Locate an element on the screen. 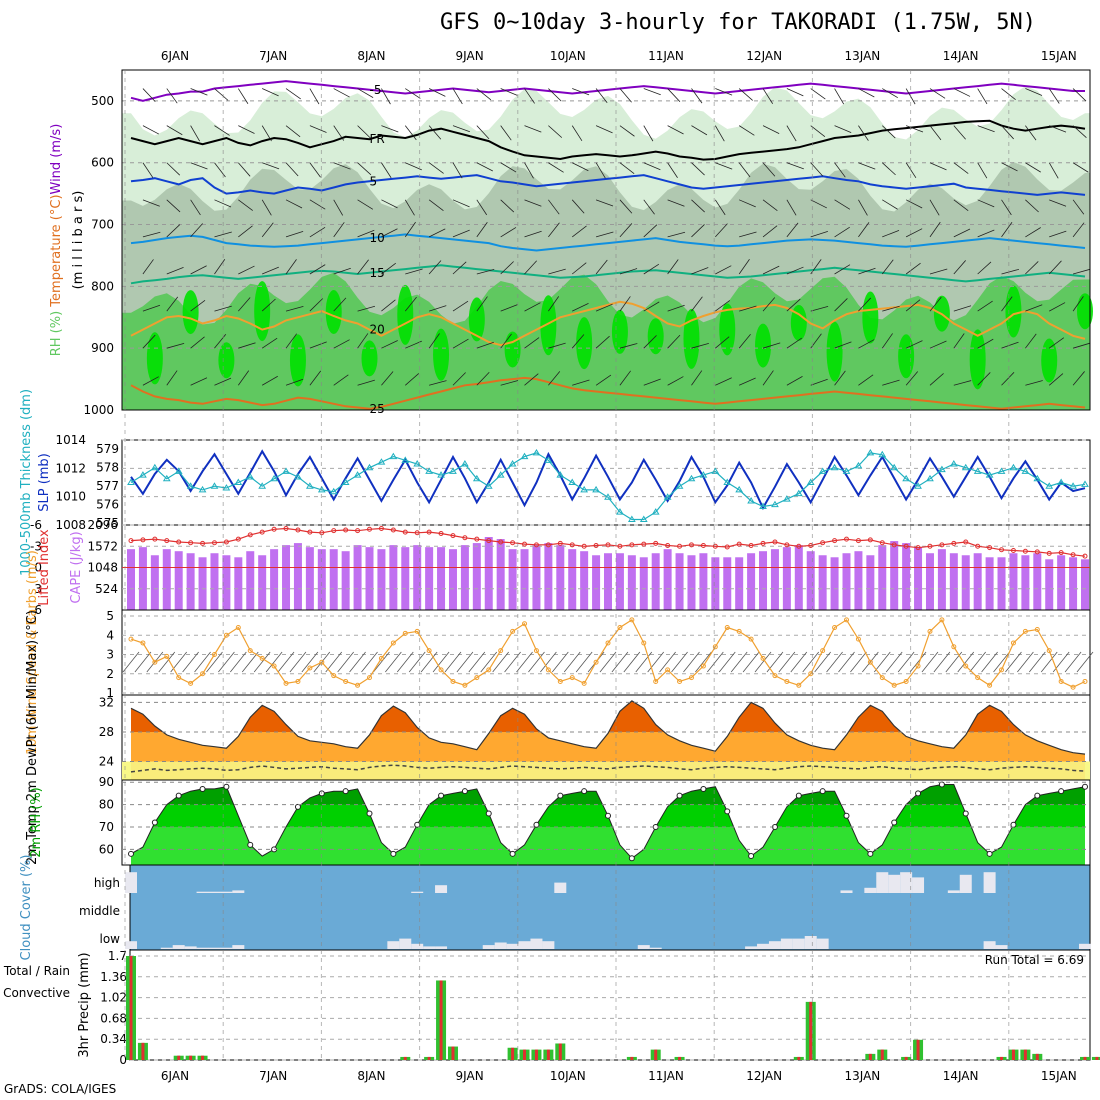 The height and width of the screenshot is (1100, 1100). temp-band-low is located at coordinates (606, 770).